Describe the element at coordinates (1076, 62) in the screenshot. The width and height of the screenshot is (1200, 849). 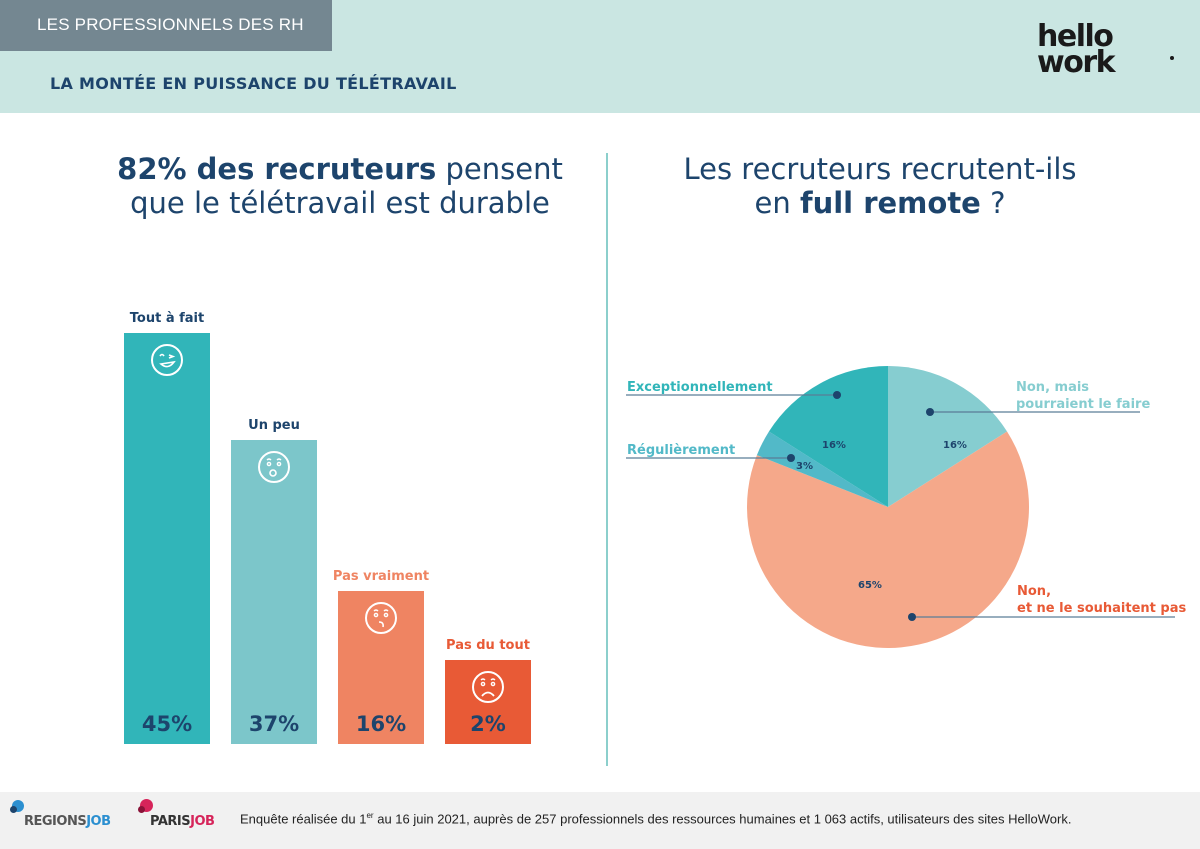
I see `logo-line-2: work` at that location.